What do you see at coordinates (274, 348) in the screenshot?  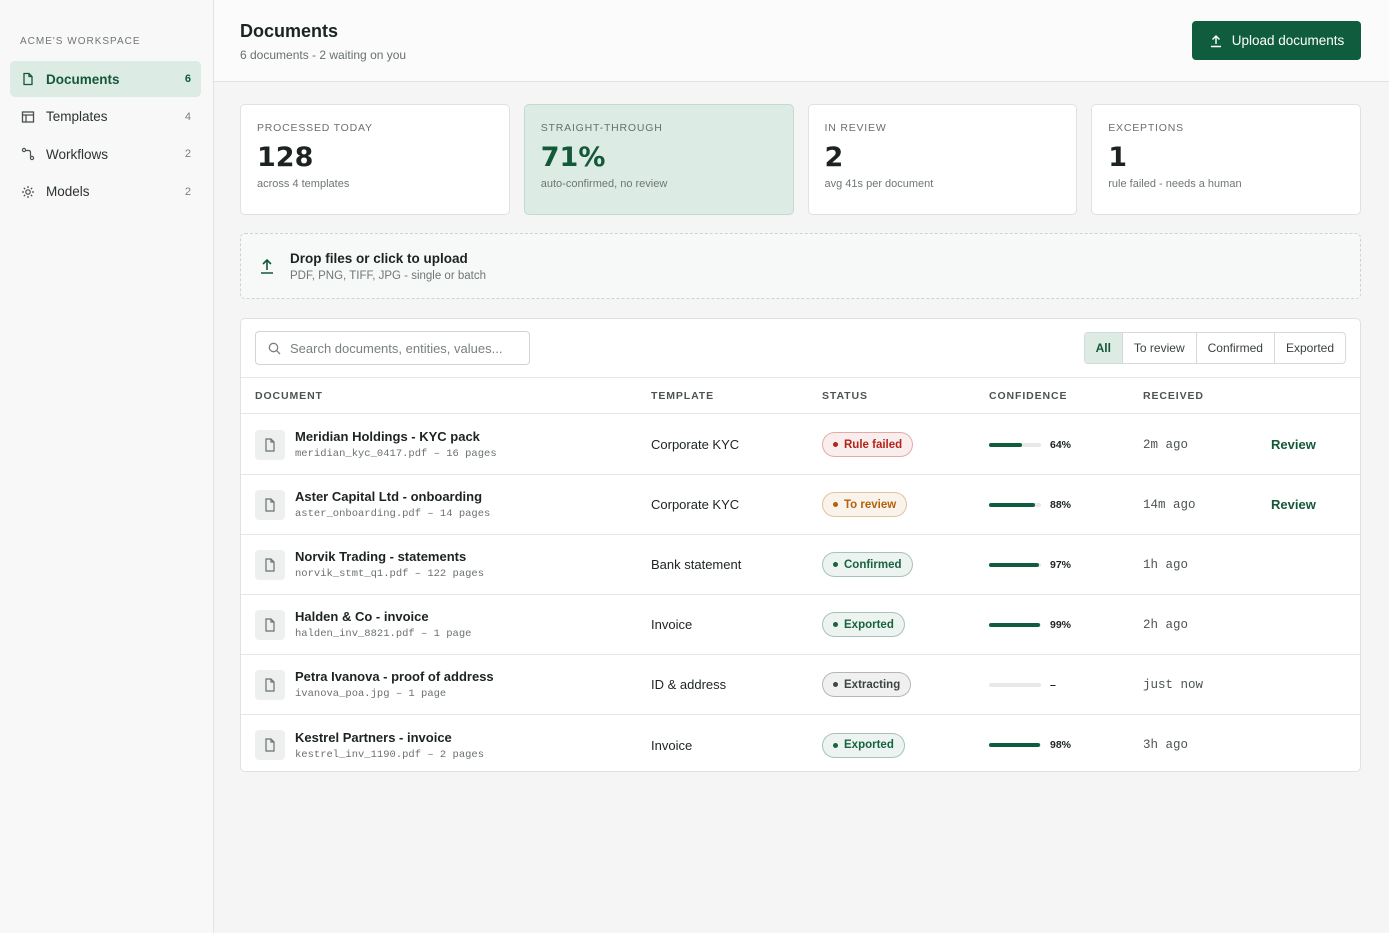 I see `search-icon` at bounding box center [274, 348].